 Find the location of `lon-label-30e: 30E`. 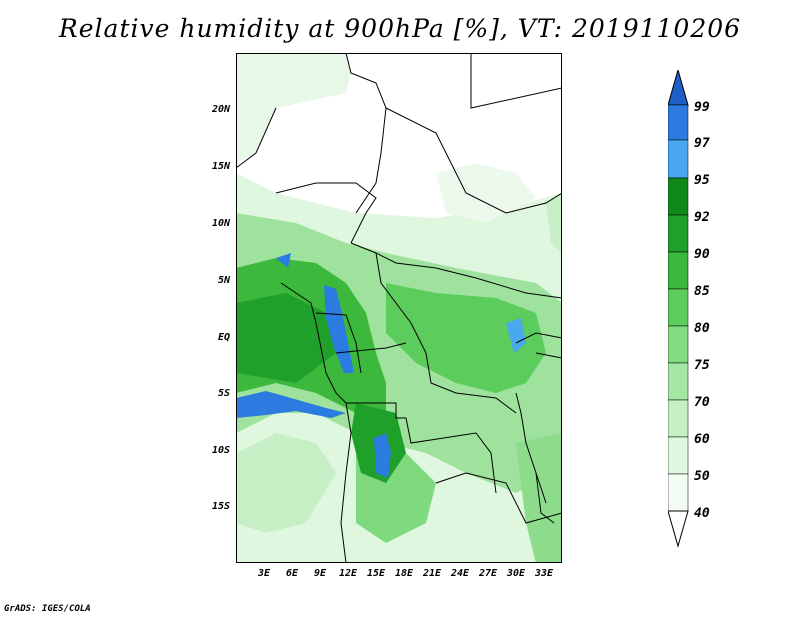

lon-label-30e: 30E is located at coordinates (516, 573).